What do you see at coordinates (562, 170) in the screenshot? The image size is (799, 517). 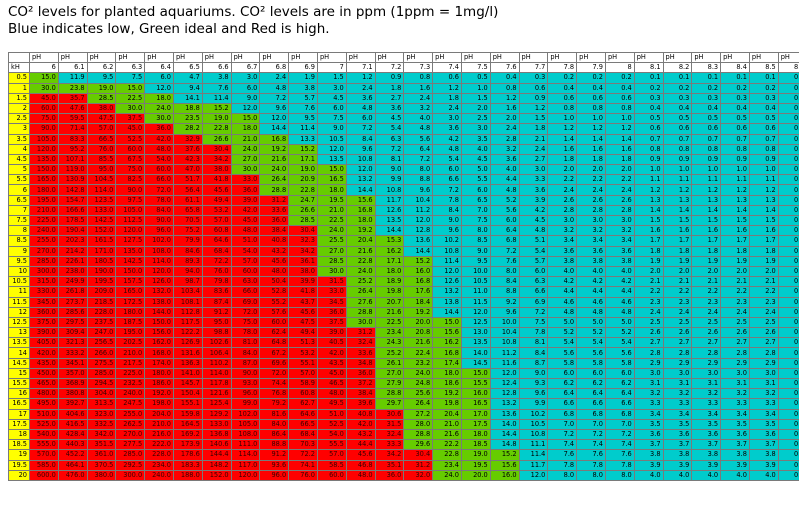 I see `co2-cell: 2.0` at bounding box center [562, 170].